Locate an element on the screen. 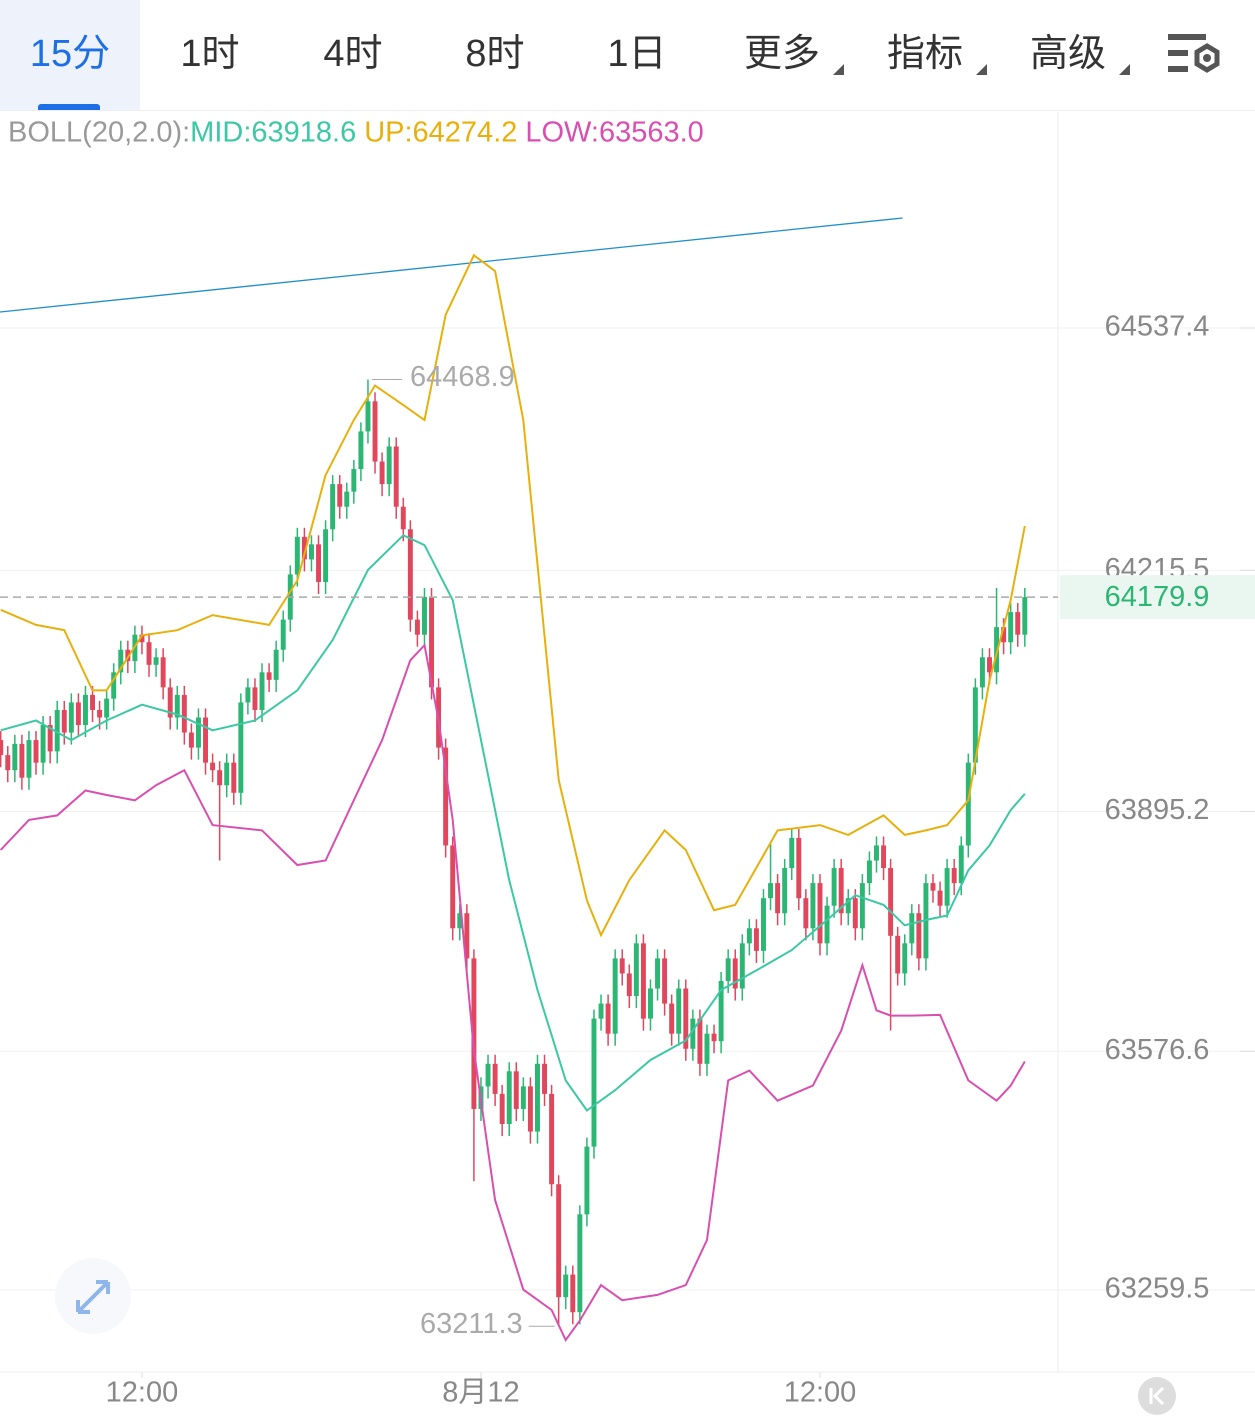  y-tick-label: 63259.5 is located at coordinates (1157, 1289).